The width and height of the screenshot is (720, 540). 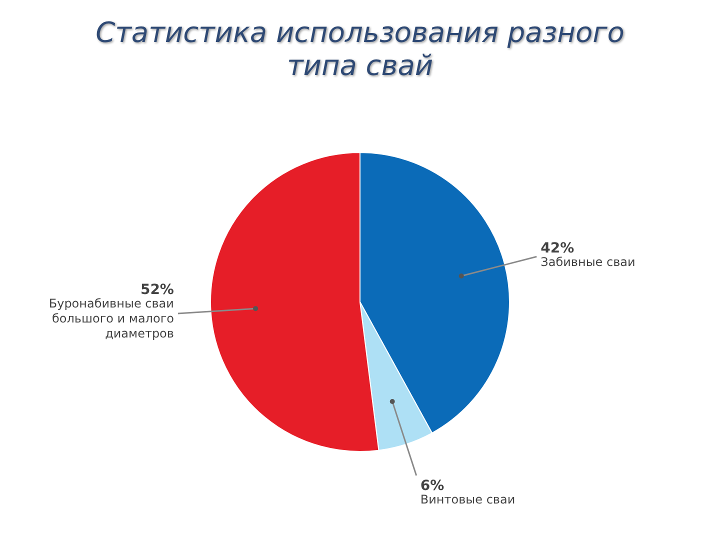 I want to click on slice-label: Буронабивные сваи большого и малого диаметров, so click(x=111, y=318).